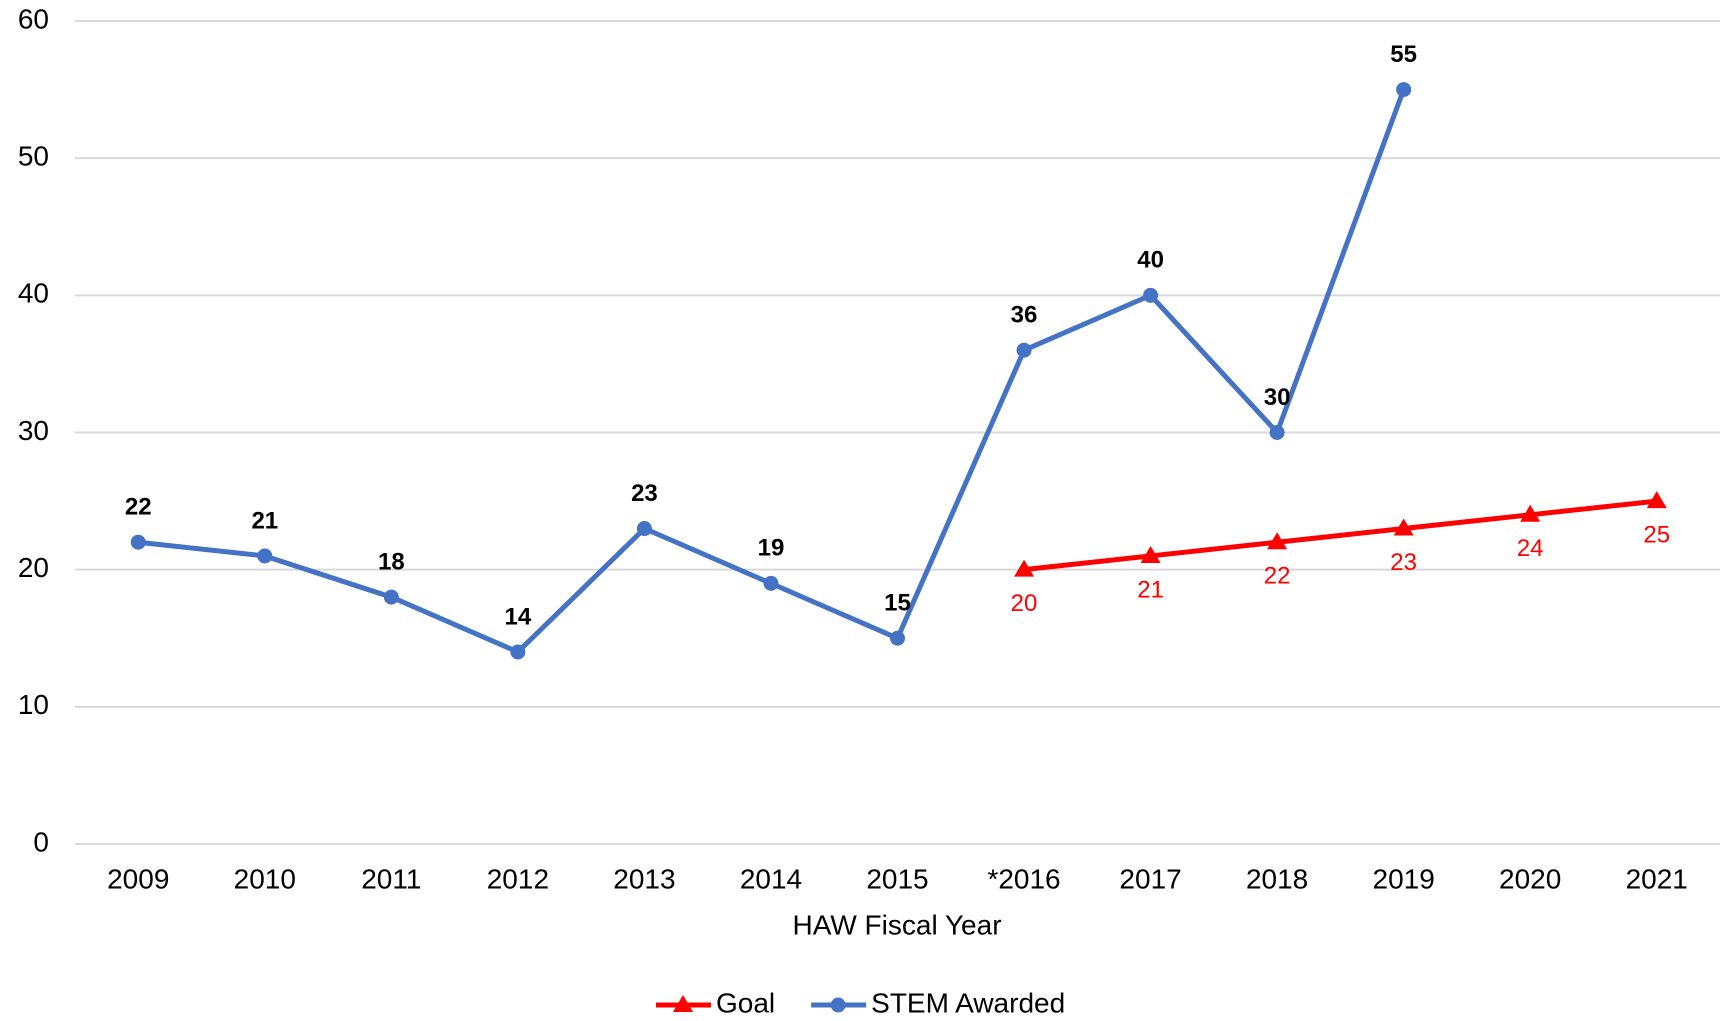 This screenshot has height=1021, width=1721. I want to click on data-label: 18, so click(391, 561).